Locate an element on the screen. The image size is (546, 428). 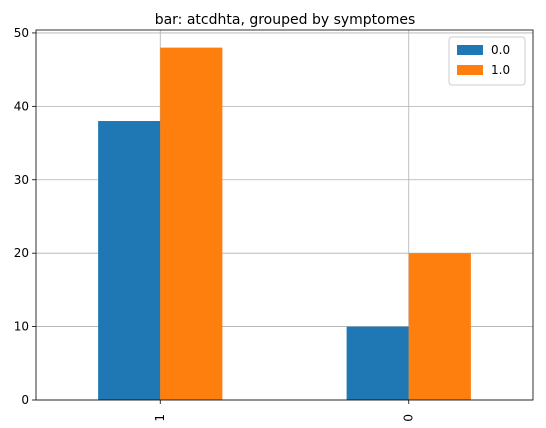
y-tick-label: 20 is located at coordinates (21, 253).